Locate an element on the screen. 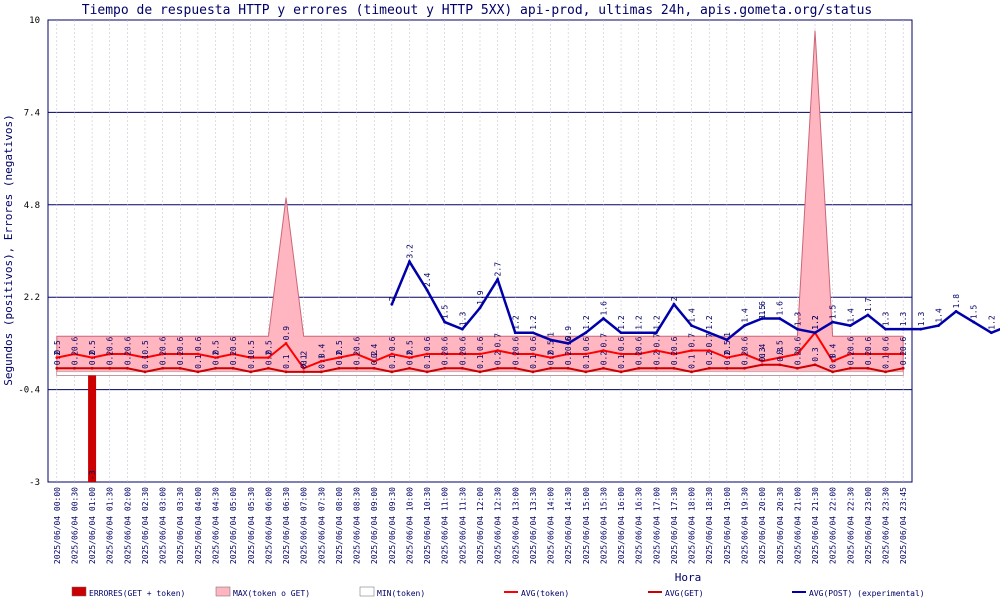 This screenshot has width=1000, height=600. x-tick-label: 2025/06/04 12:00 is located at coordinates (480, 525).